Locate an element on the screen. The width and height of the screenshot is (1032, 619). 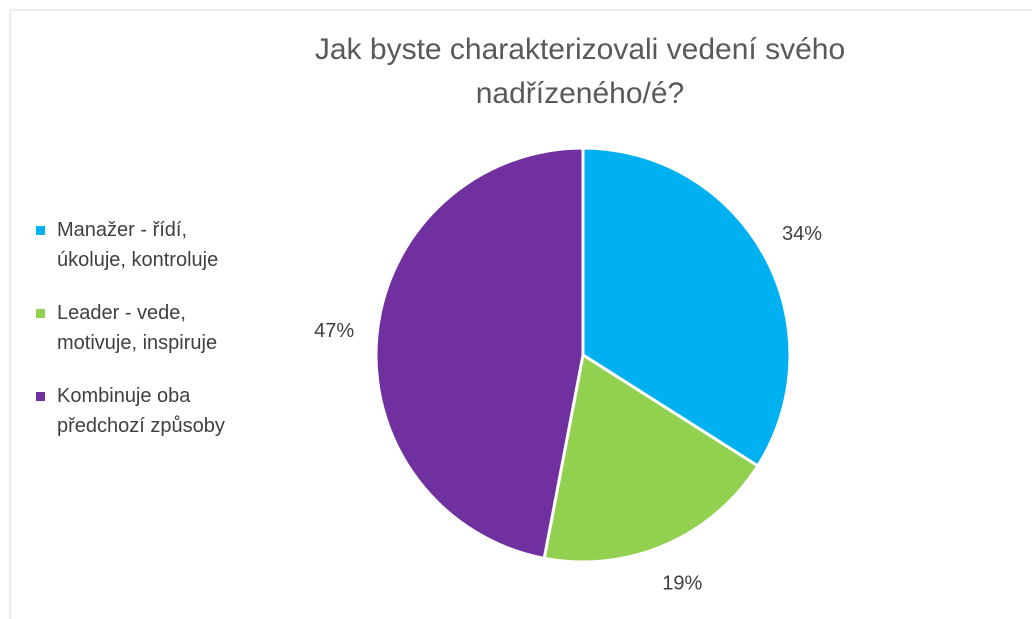
legend-item: Kombinuje oba předchozí způsoby is located at coordinates (139, 411).